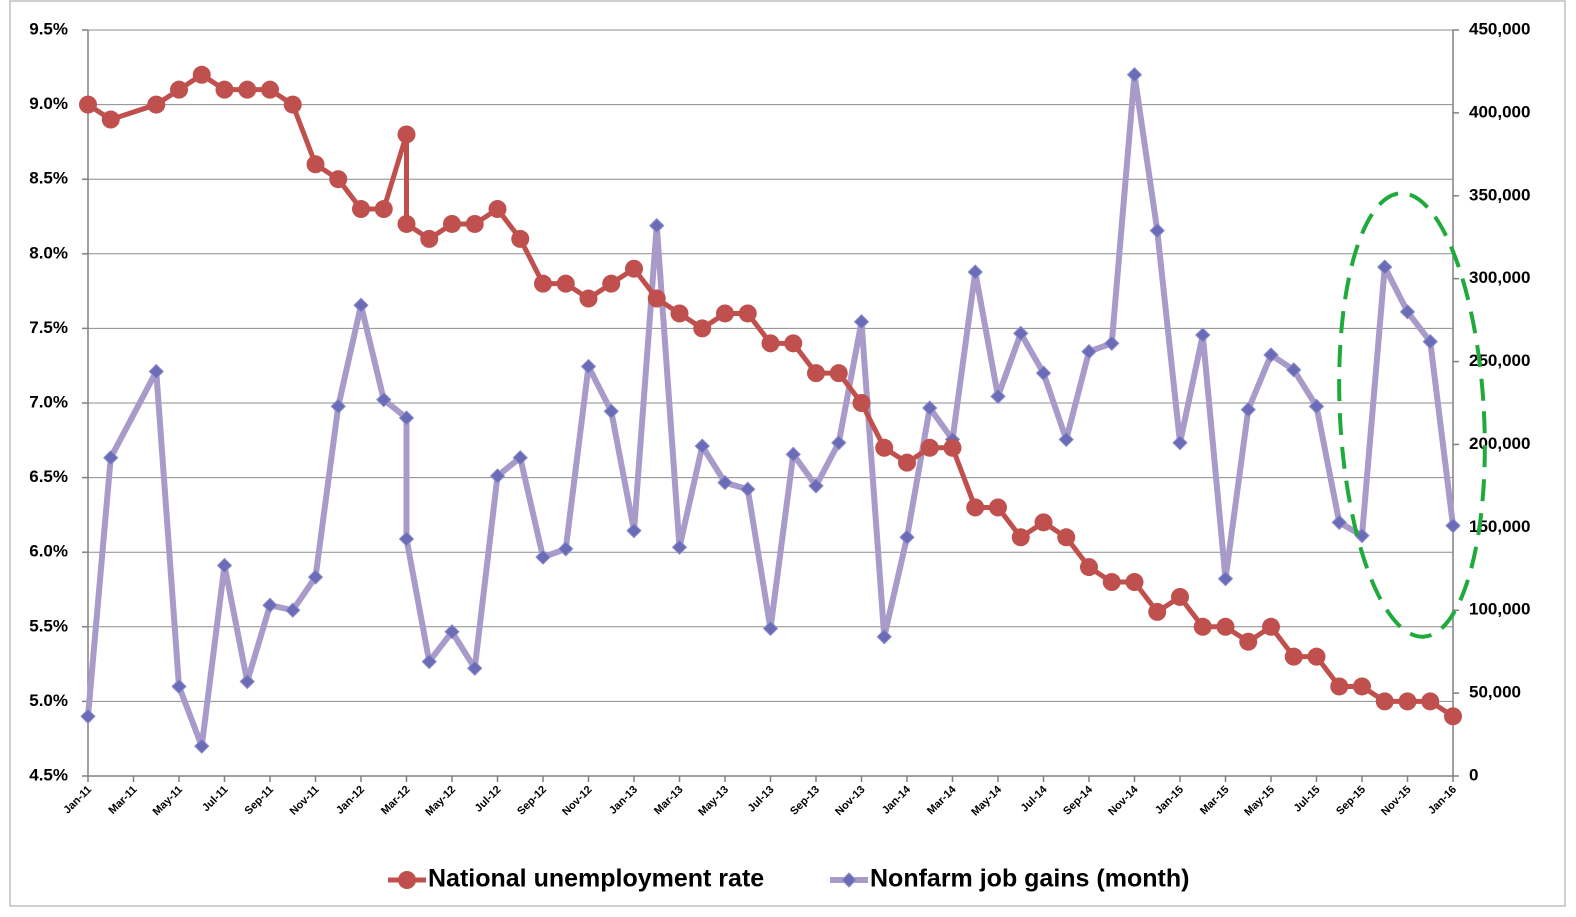 This screenshot has height=917, width=1576. I want to click on legend-label: Nonfarm job gains (month), so click(1029, 879).